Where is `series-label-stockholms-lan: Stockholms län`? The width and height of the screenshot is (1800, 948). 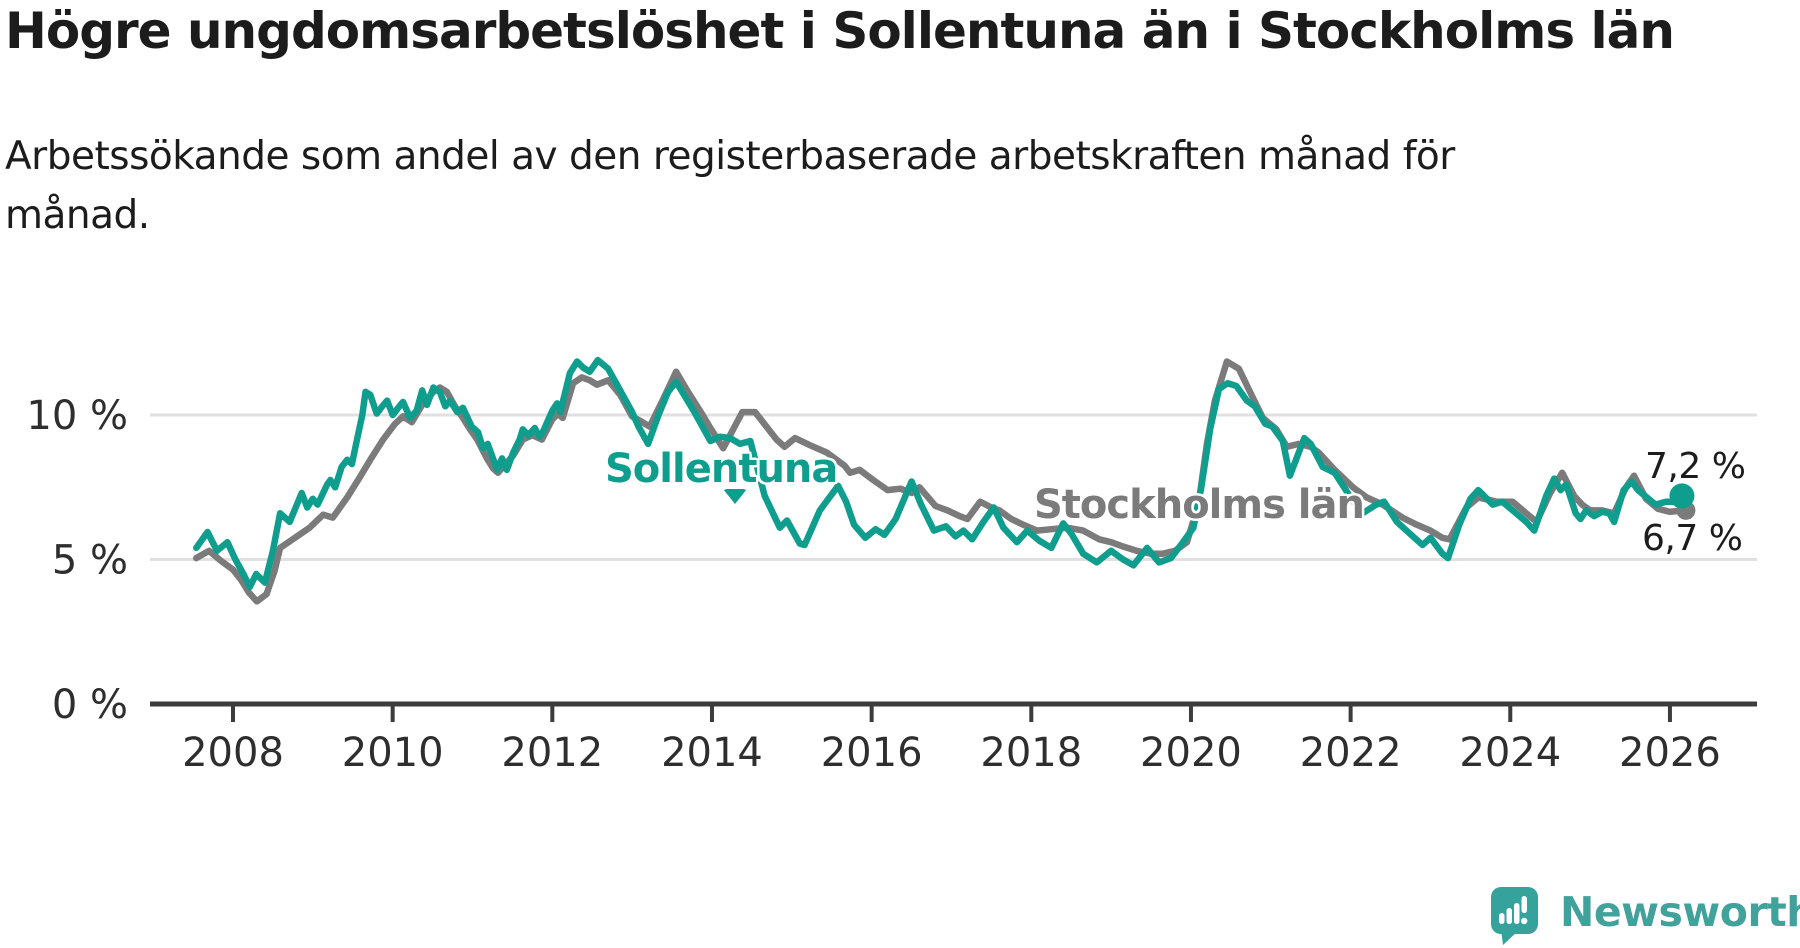
series-label-stockholms-lan: Stockholms län is located at coordinates (1199, 505).